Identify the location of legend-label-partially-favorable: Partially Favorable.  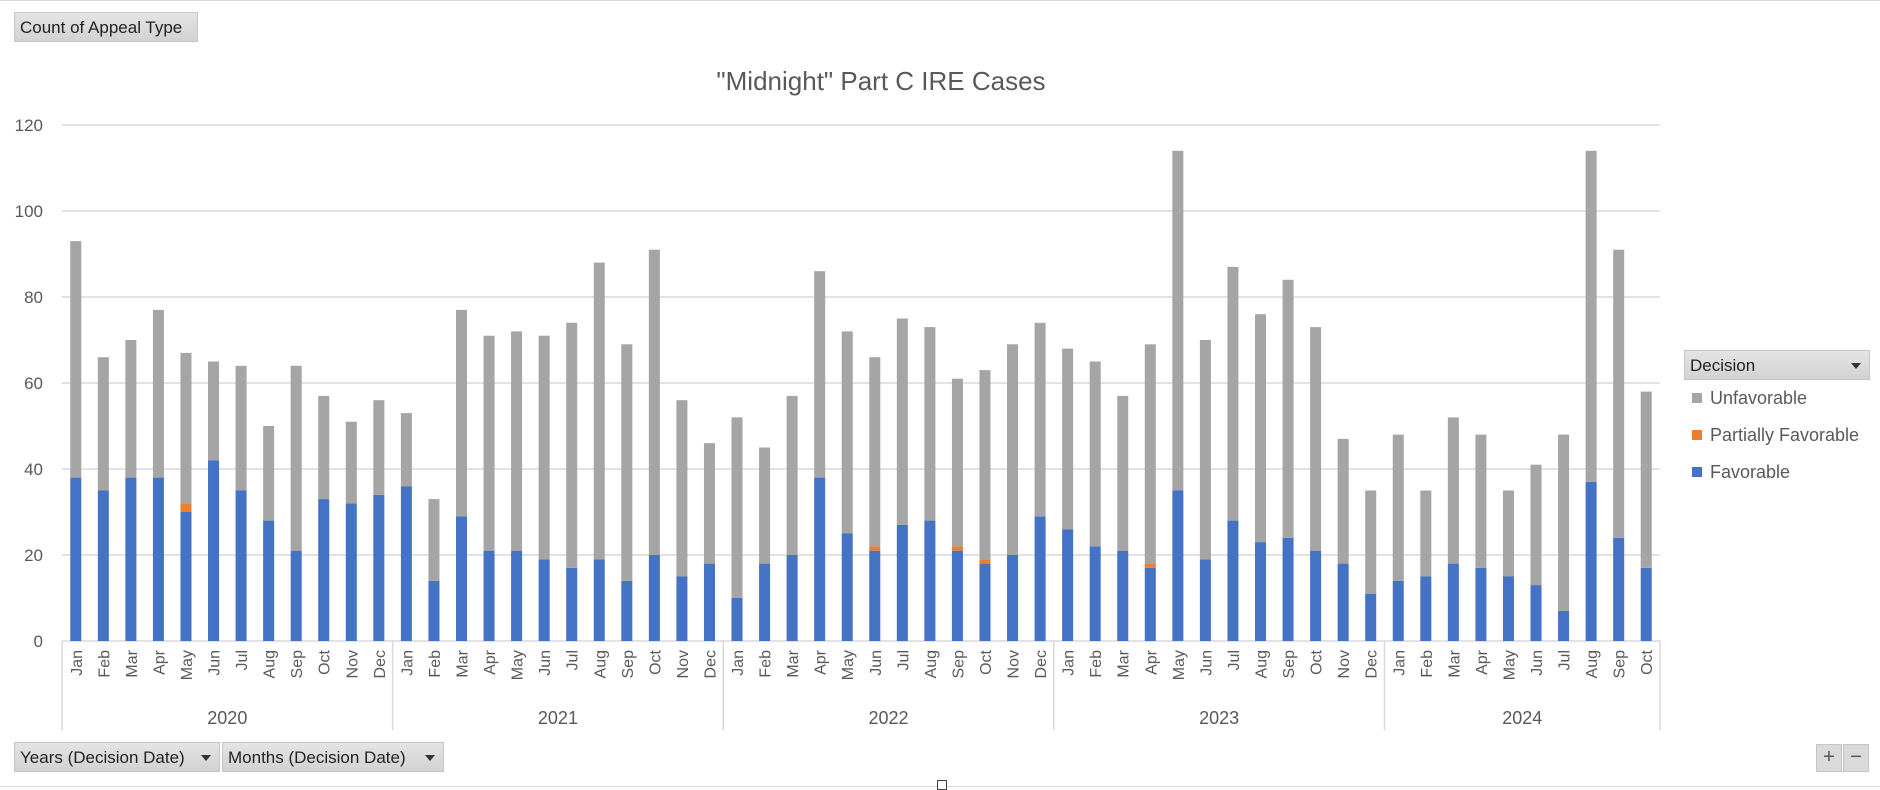
(1785, 435).